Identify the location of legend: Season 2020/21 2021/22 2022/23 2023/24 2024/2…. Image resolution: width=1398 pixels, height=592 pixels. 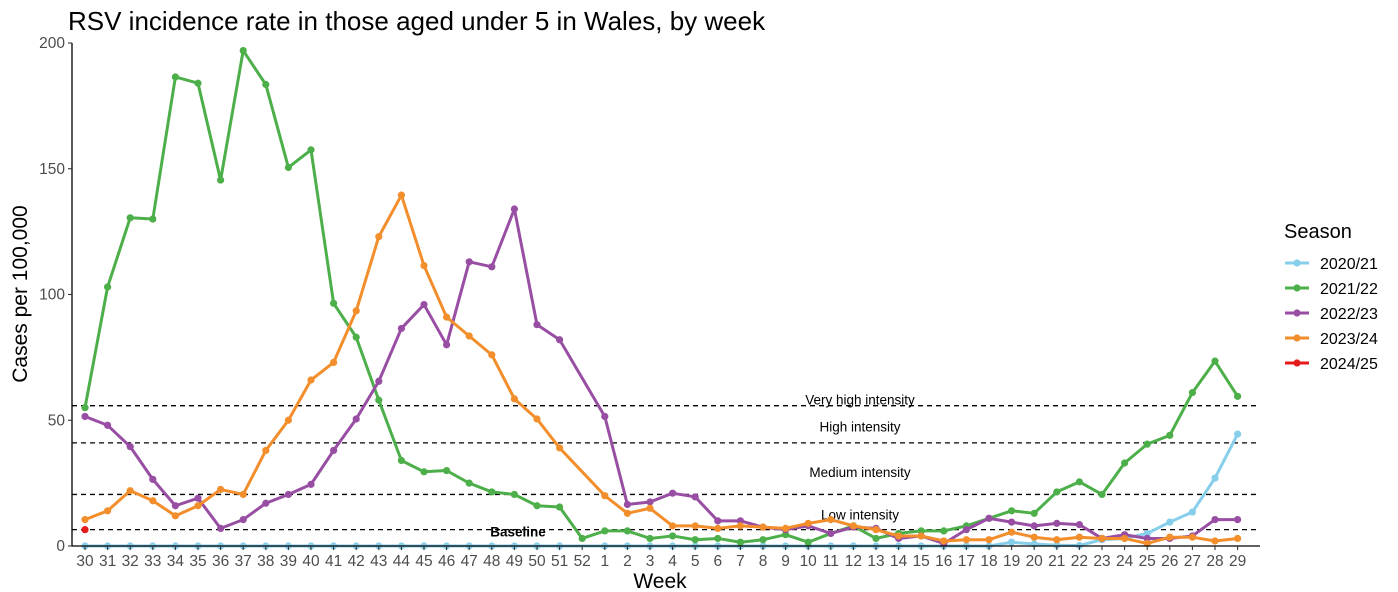
(1331, 297).